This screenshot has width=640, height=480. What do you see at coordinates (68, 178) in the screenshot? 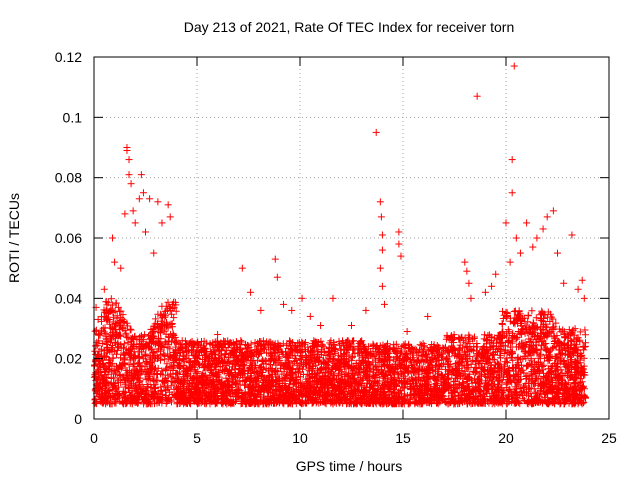
I see `y-tick-label: 0.08` at bounding box center [68, 178].